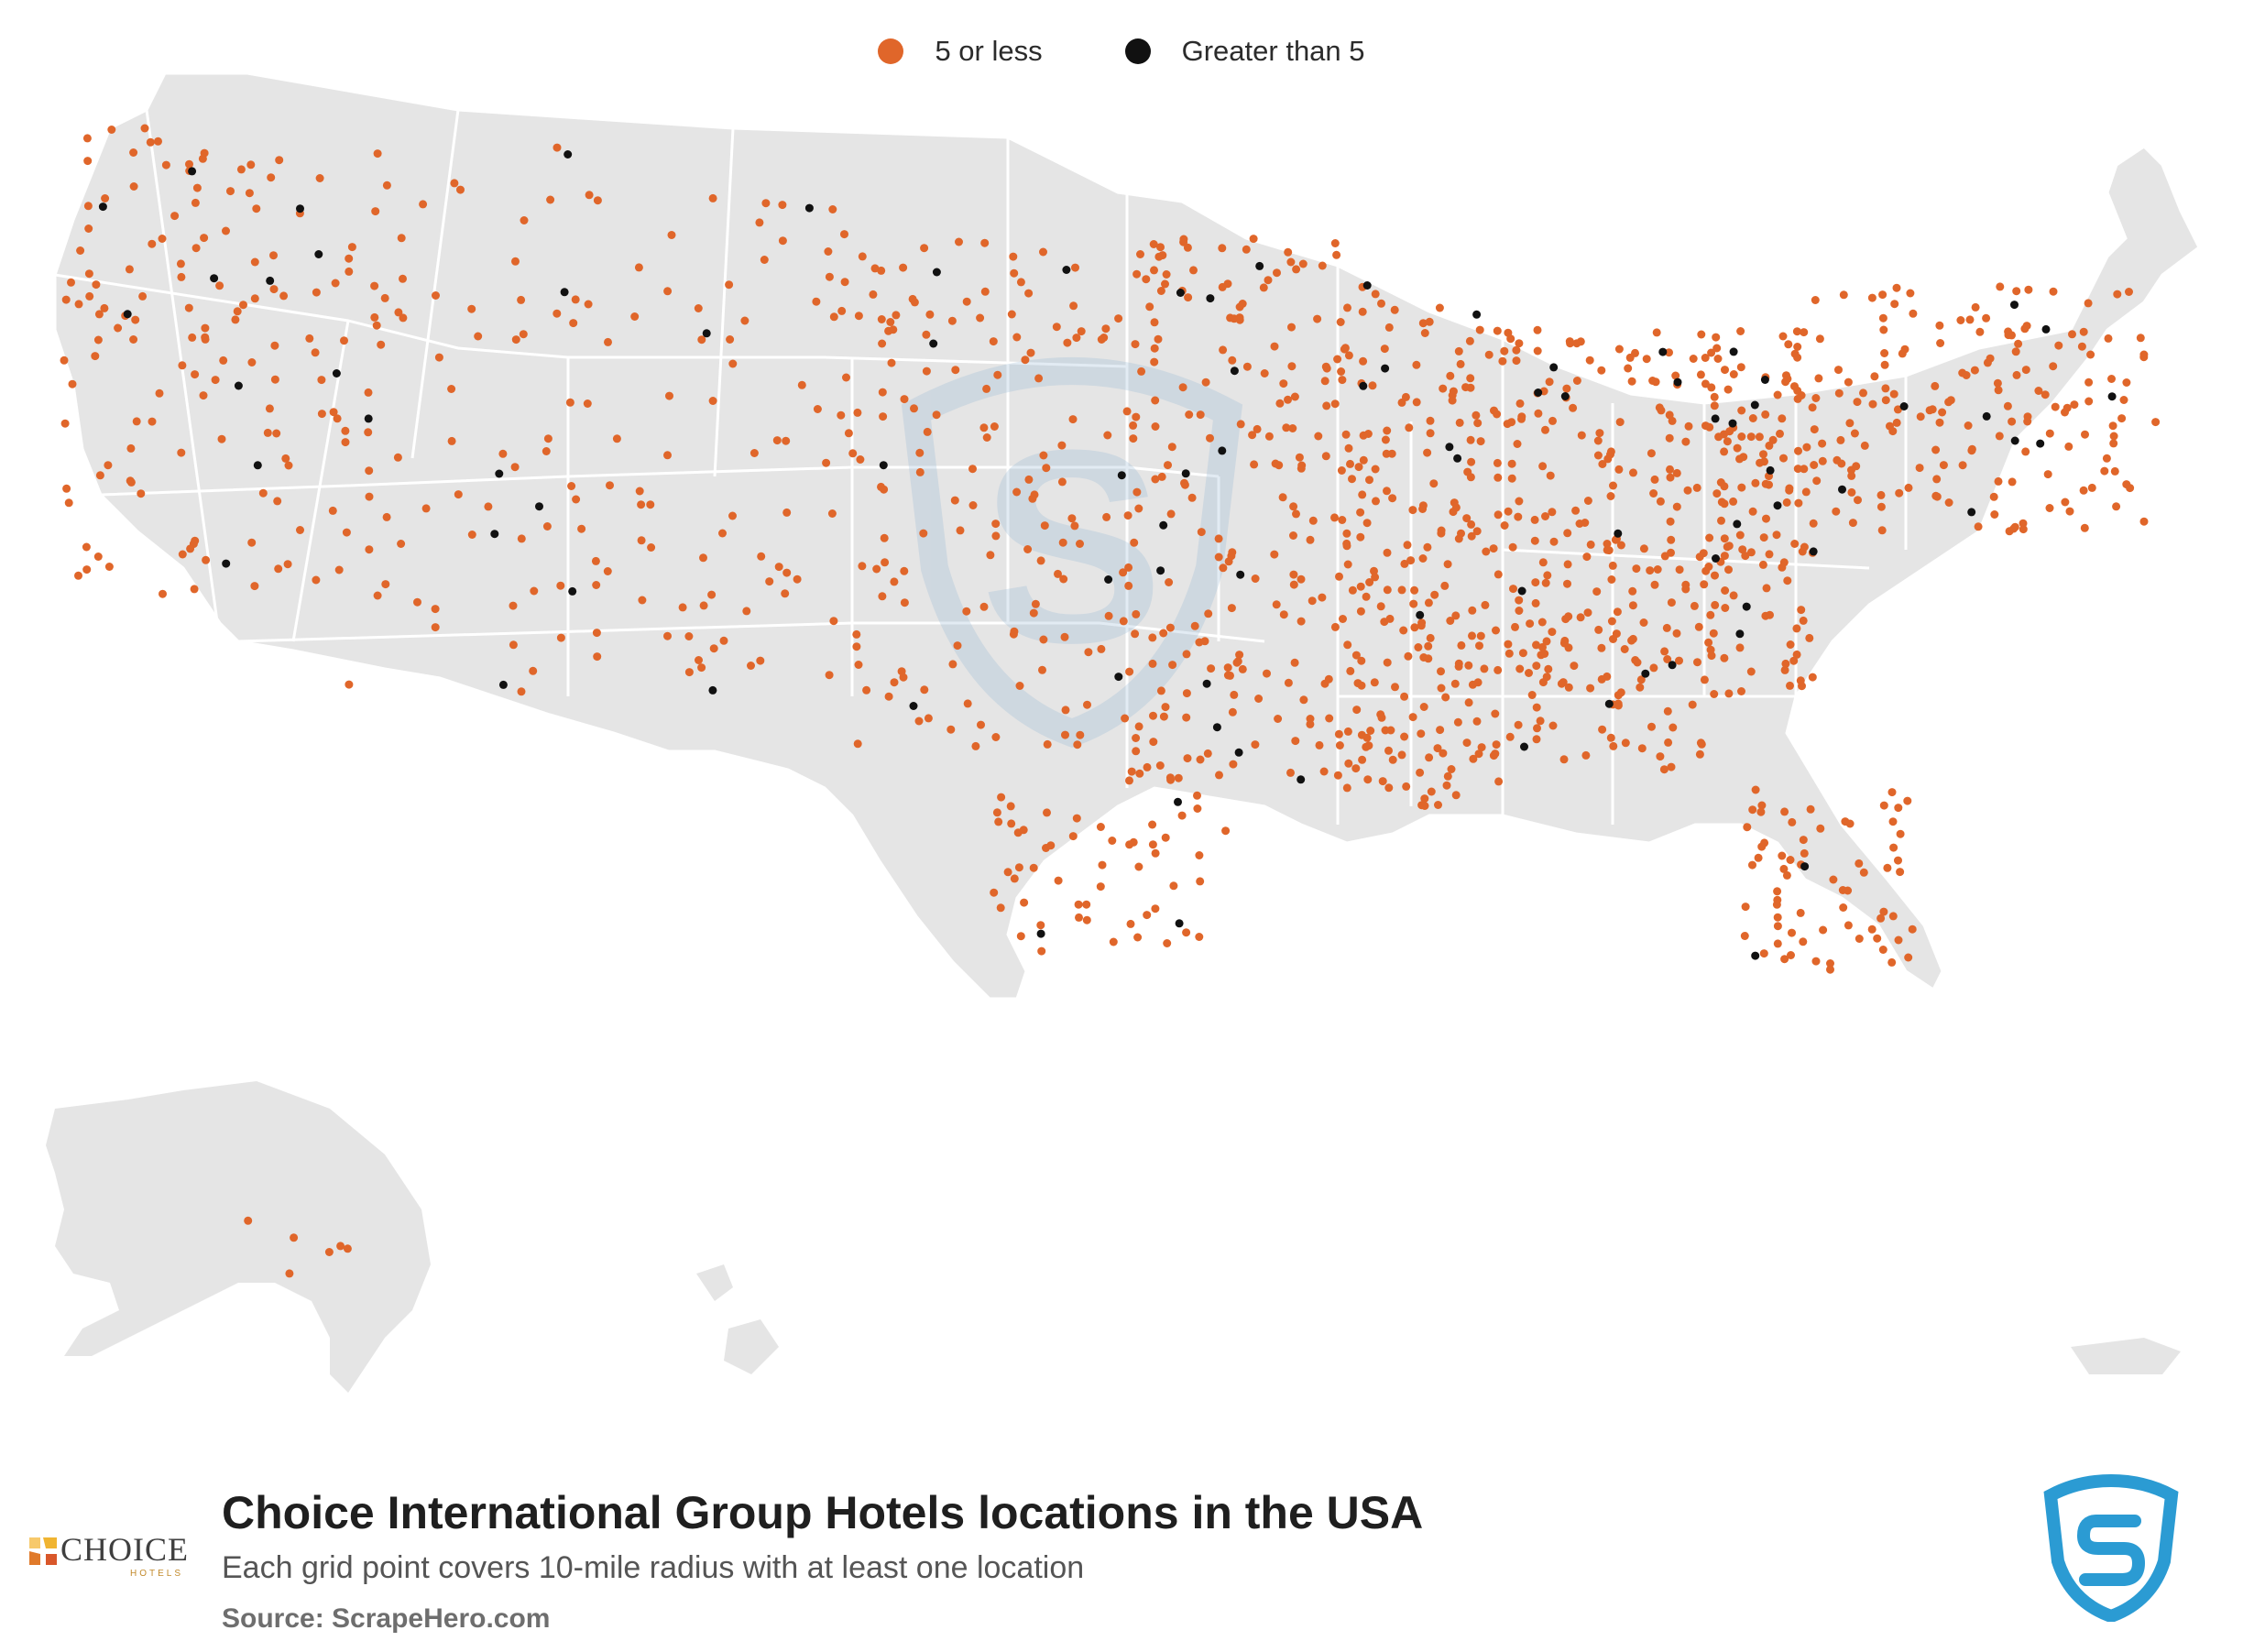  Describe the element at coordinates (2126, 1356) in the screenshot. I see `puerto-rico-island` at that location.